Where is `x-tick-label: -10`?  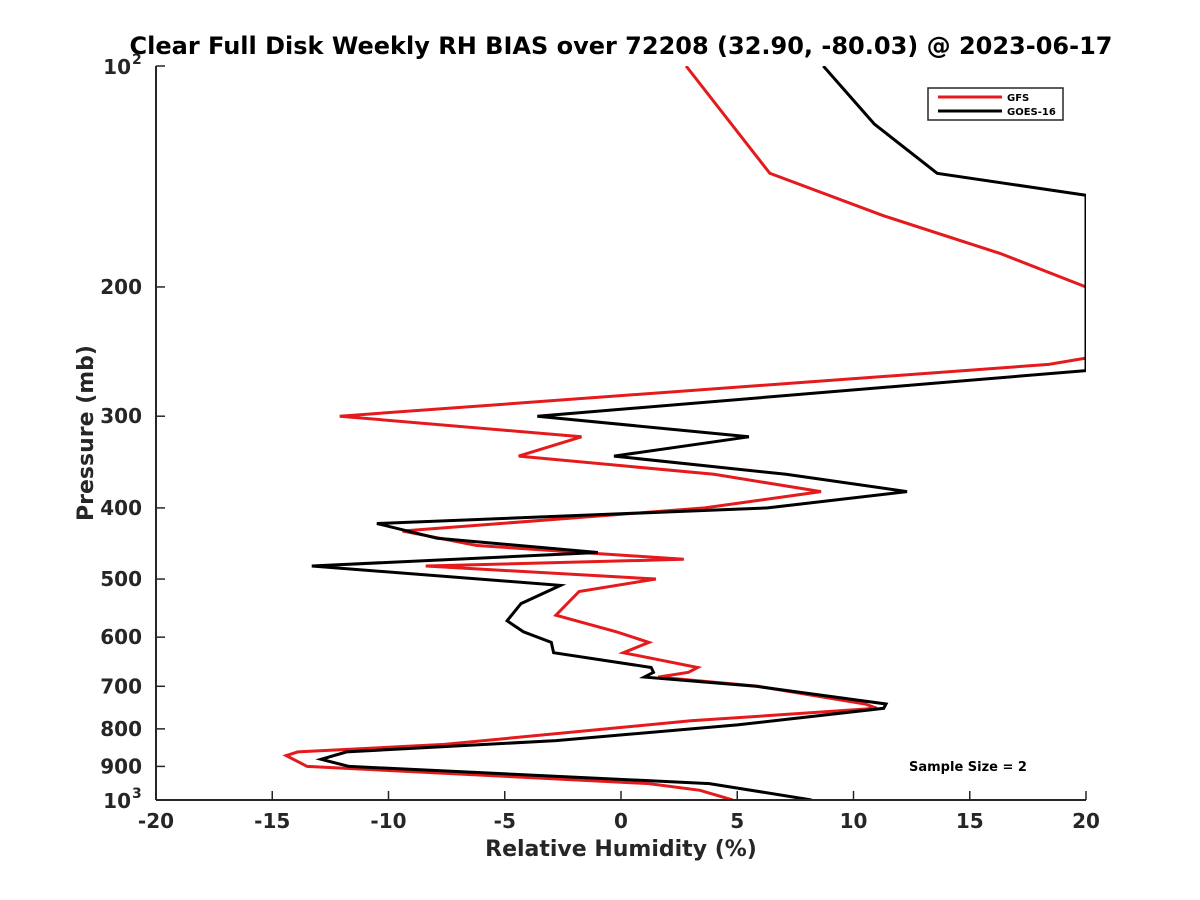
x-tick-label: -10 is located at coordinates (388, 821).